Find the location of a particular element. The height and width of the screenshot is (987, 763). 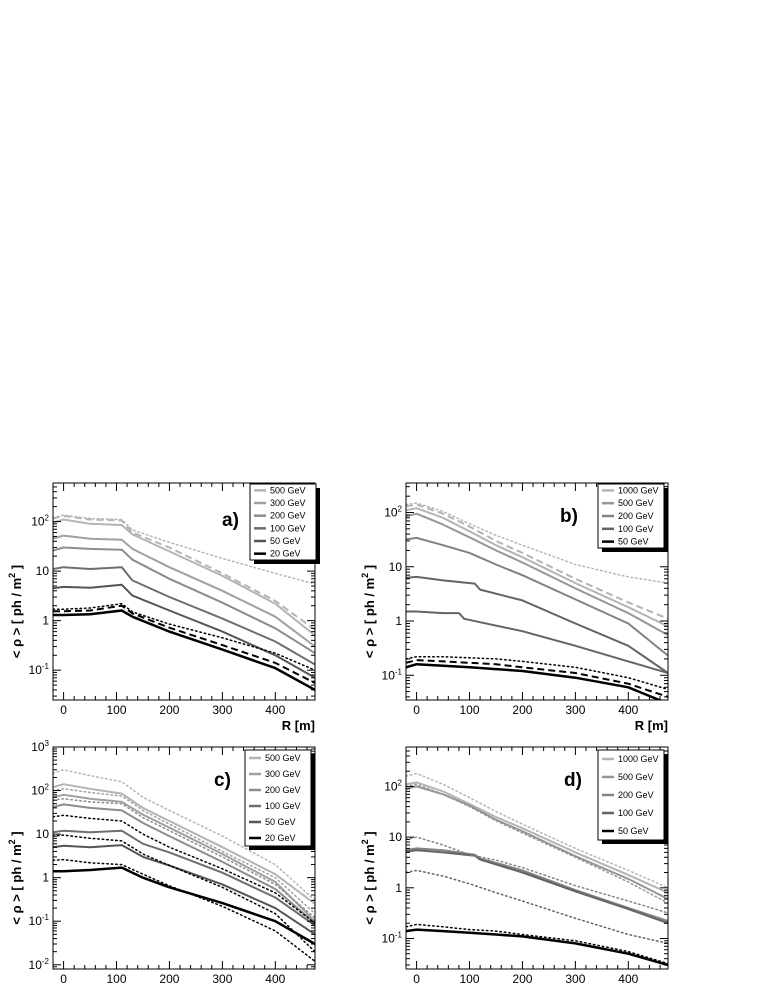

x-tick-label: 200 is located at coordinates (522, 710).